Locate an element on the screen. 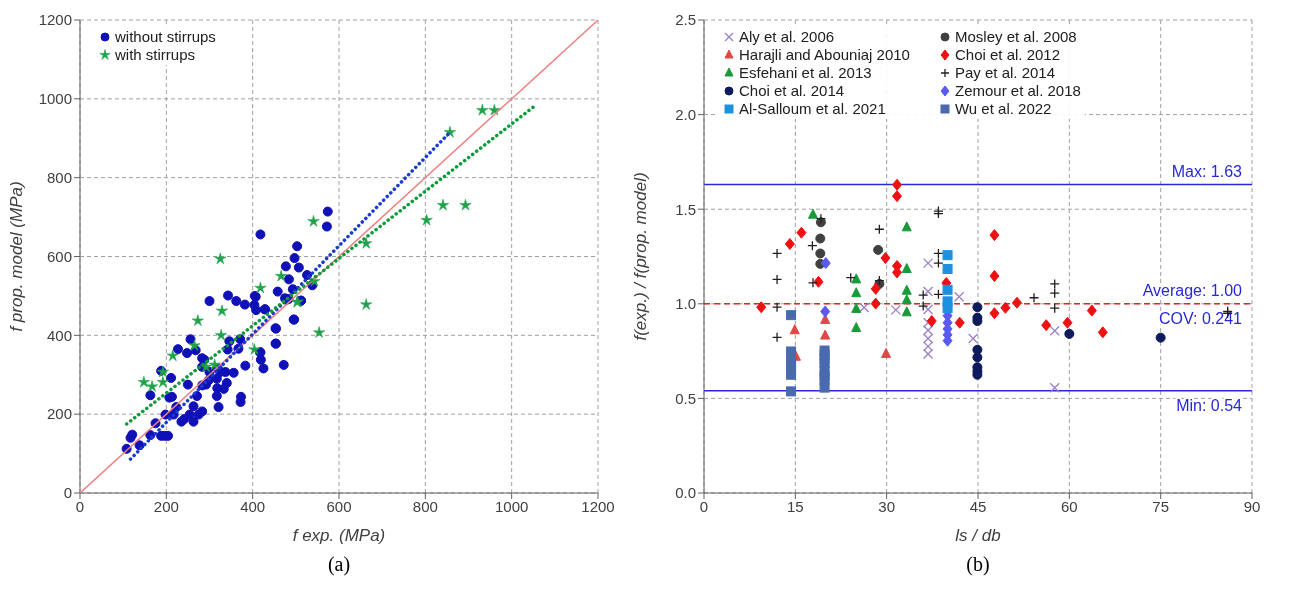 Image resolution: width=1293 pixels, height=609 pixels. x-axis-title: ls / db is located at coordinates (978, 535).